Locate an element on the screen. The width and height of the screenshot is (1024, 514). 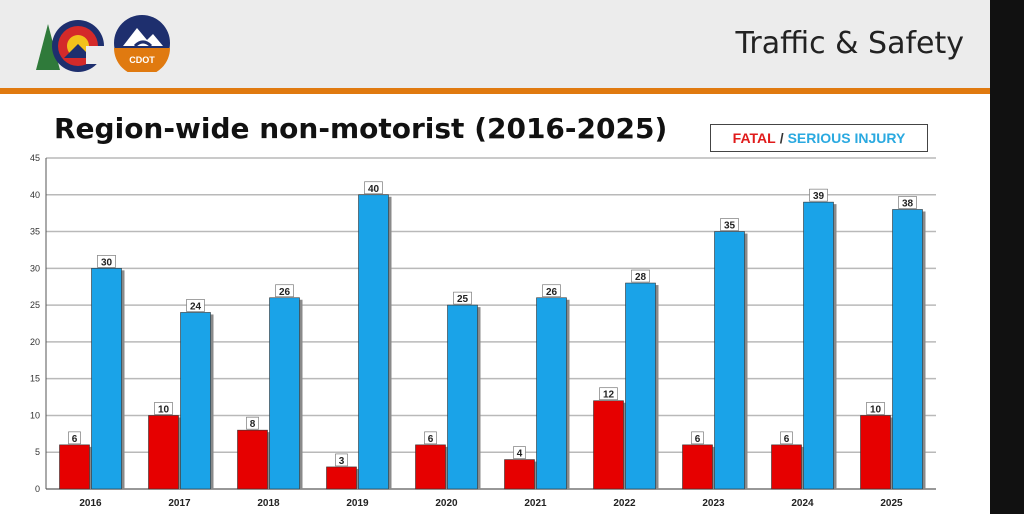
data-label-serious-injury: 39 is located at coordinates (819, 196).